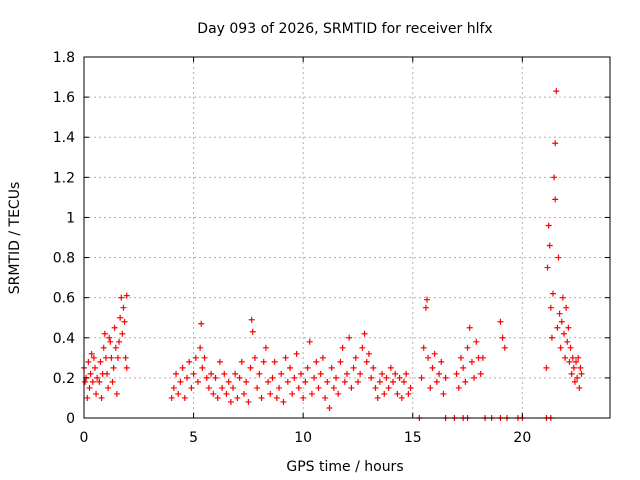  Describe the element at coordinates (64, 138) in the screenshot. I see `y-tick-label: 1.4` at that location.